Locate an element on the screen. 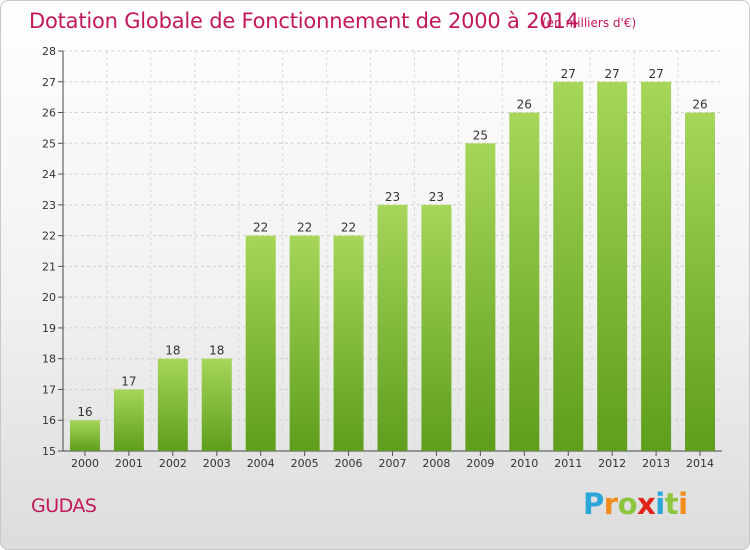 This screenshot has height=550, width=750. bar-2011 is located at coordinates (568, 266).